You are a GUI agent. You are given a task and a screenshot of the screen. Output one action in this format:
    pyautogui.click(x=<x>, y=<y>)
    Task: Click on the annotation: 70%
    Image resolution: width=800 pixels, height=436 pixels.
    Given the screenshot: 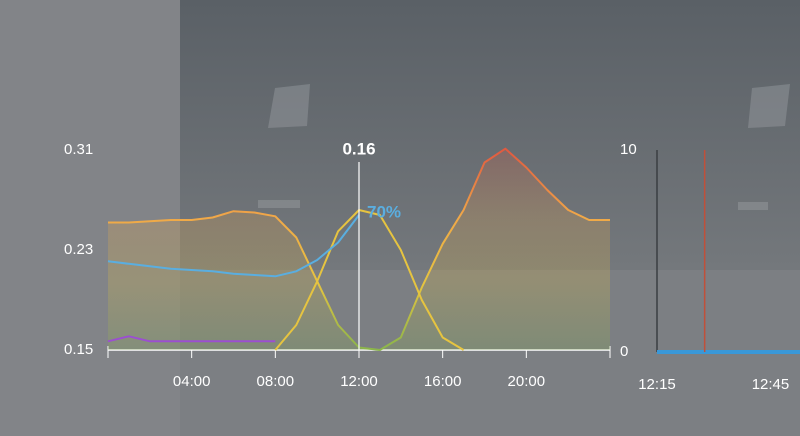 What is the action you would take?
    pyautogui.click(x=384, y=211)
    